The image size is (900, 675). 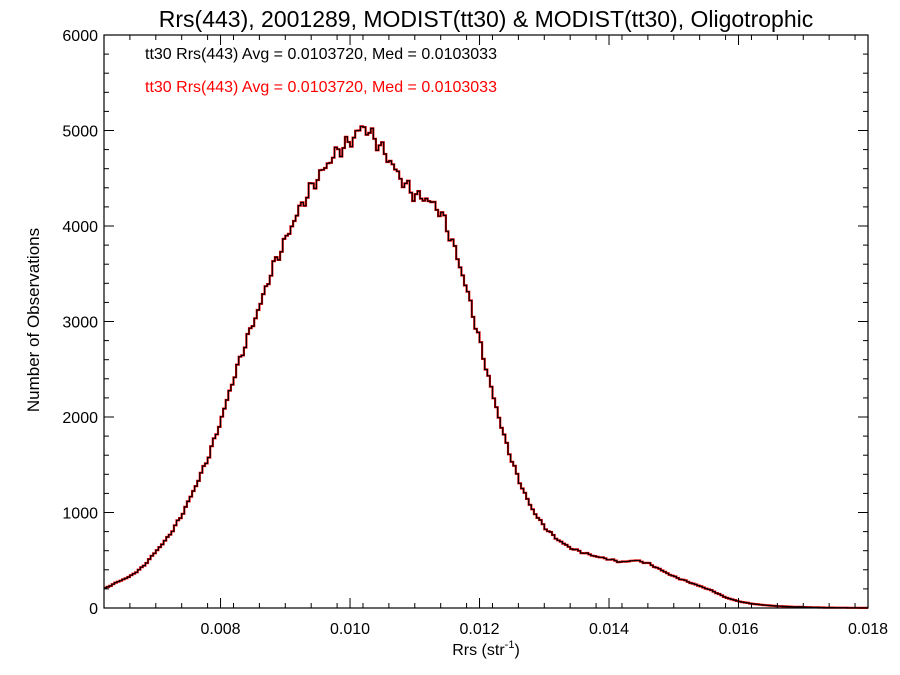 I want to click on y-tick-label: 6000, so click(x=80, y=36).